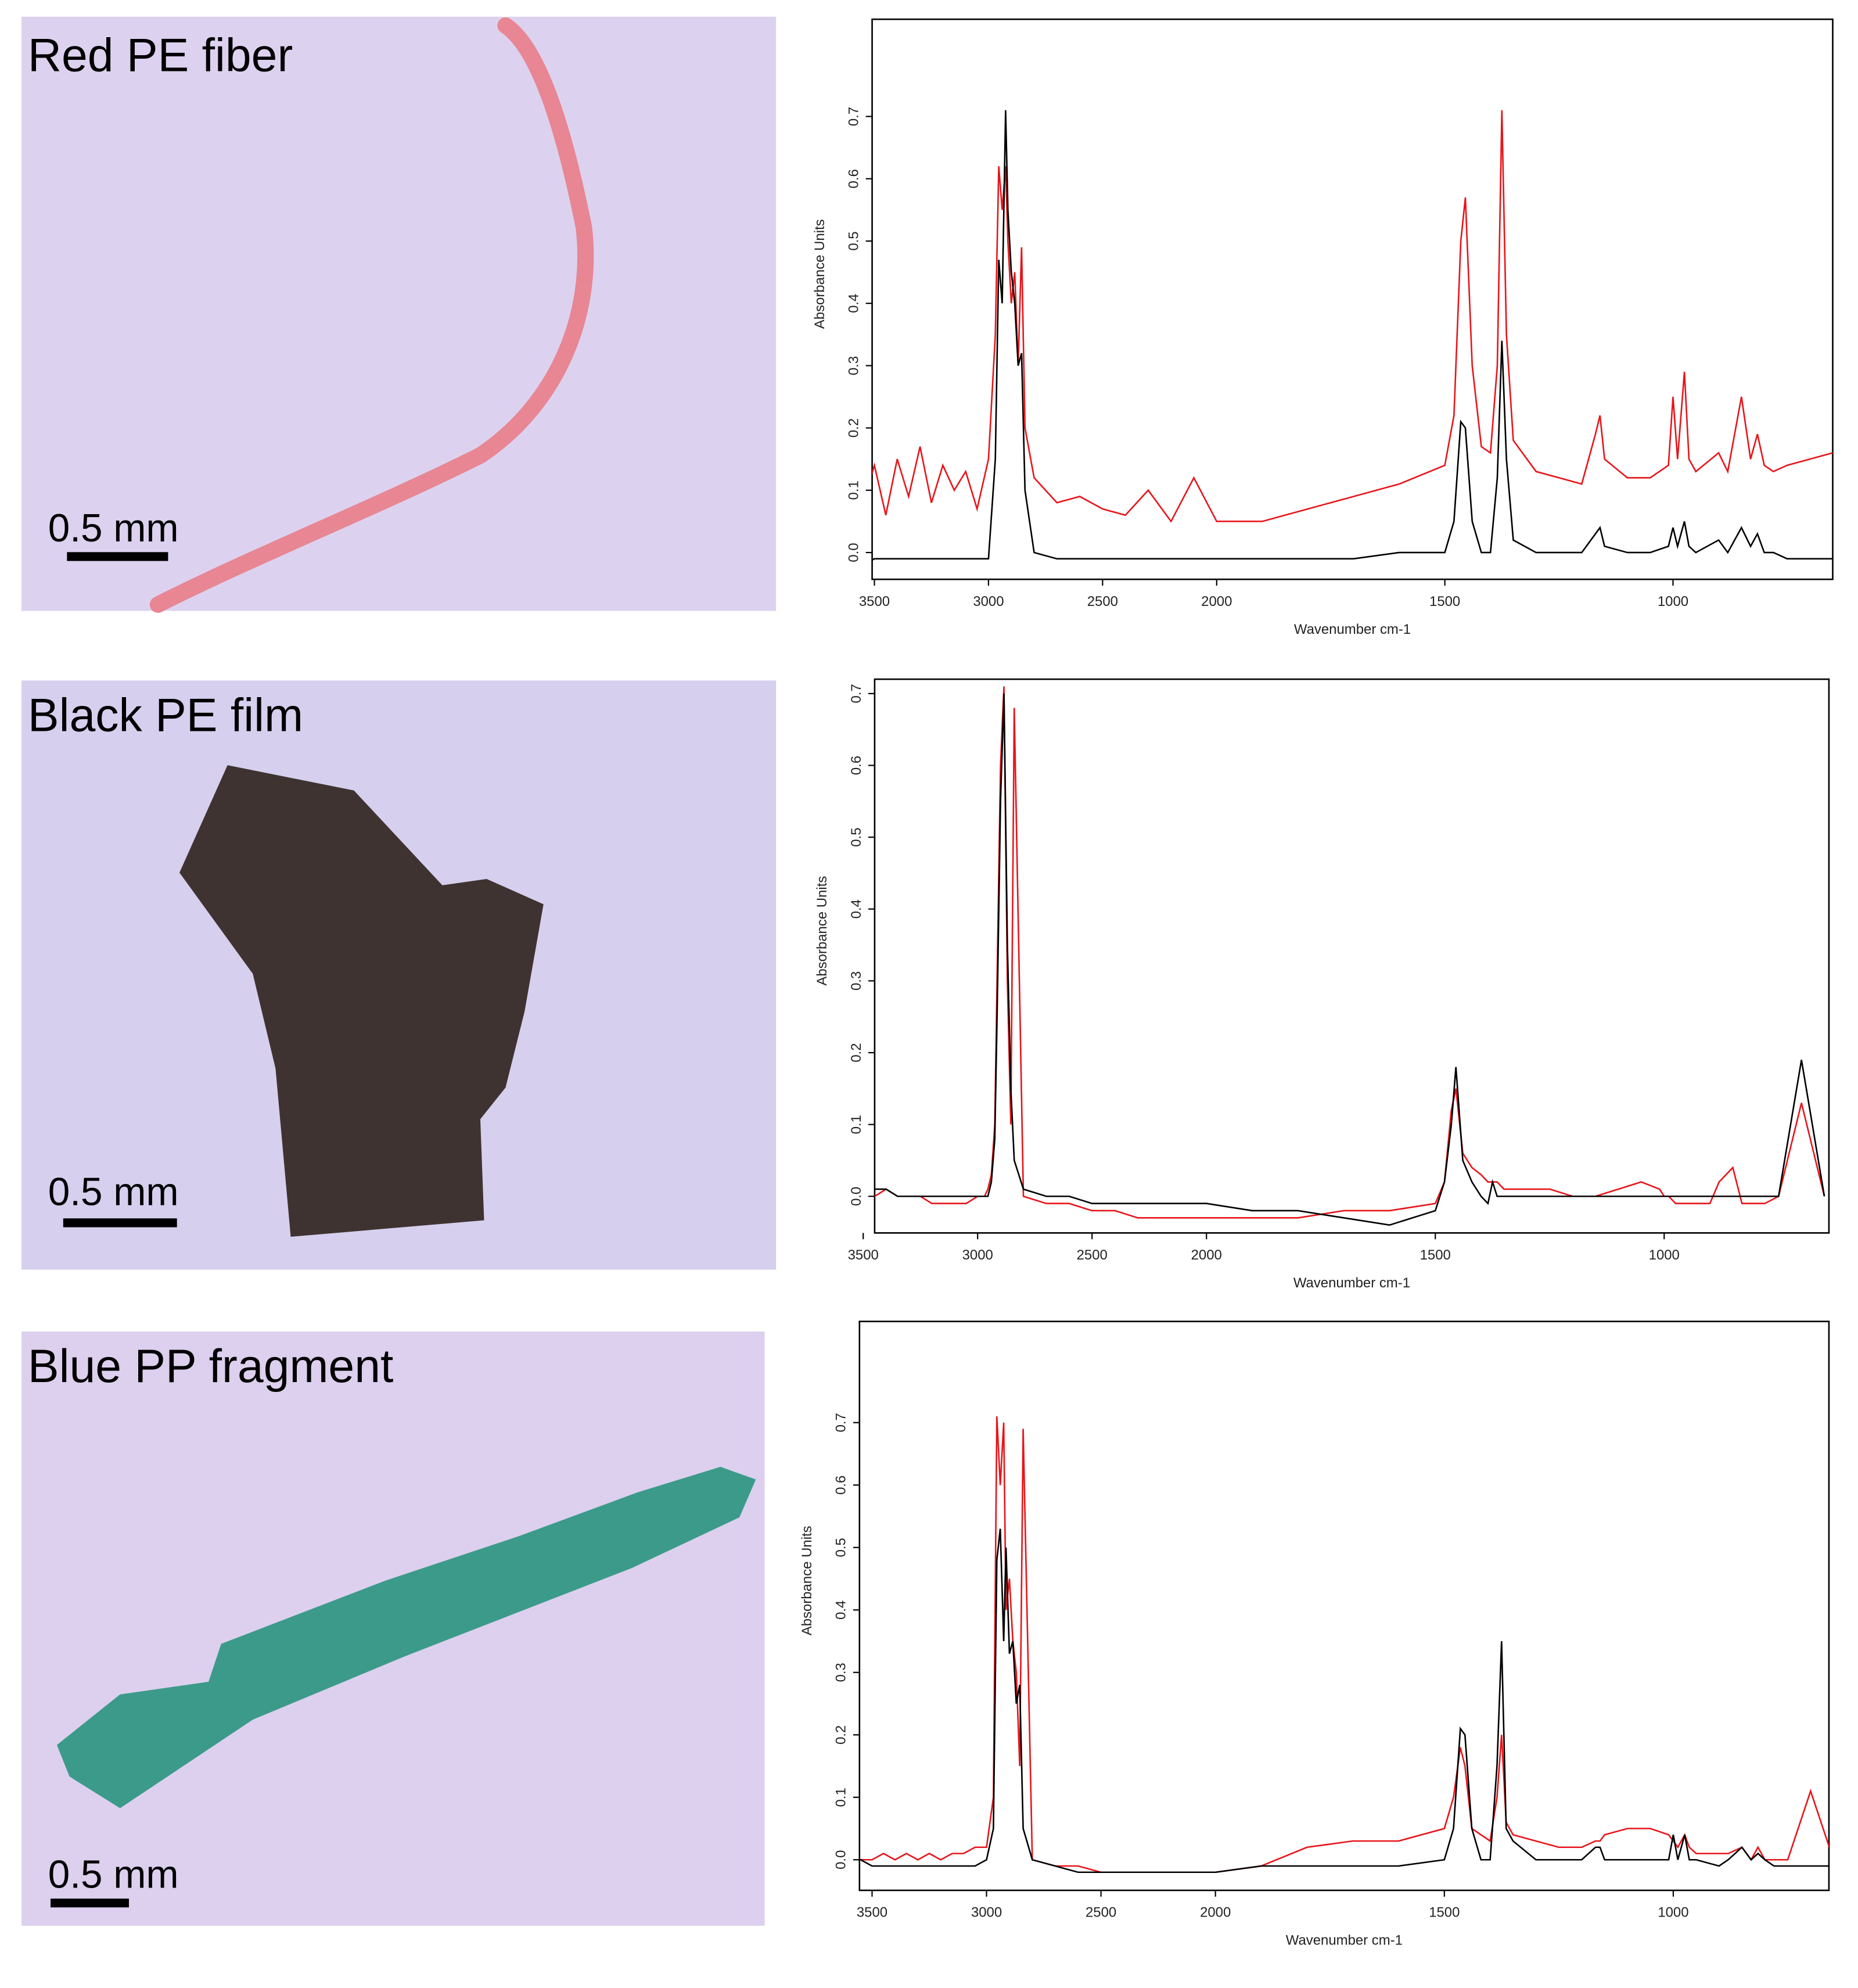  I want to click on fragment-photo, so click(406, 1637).